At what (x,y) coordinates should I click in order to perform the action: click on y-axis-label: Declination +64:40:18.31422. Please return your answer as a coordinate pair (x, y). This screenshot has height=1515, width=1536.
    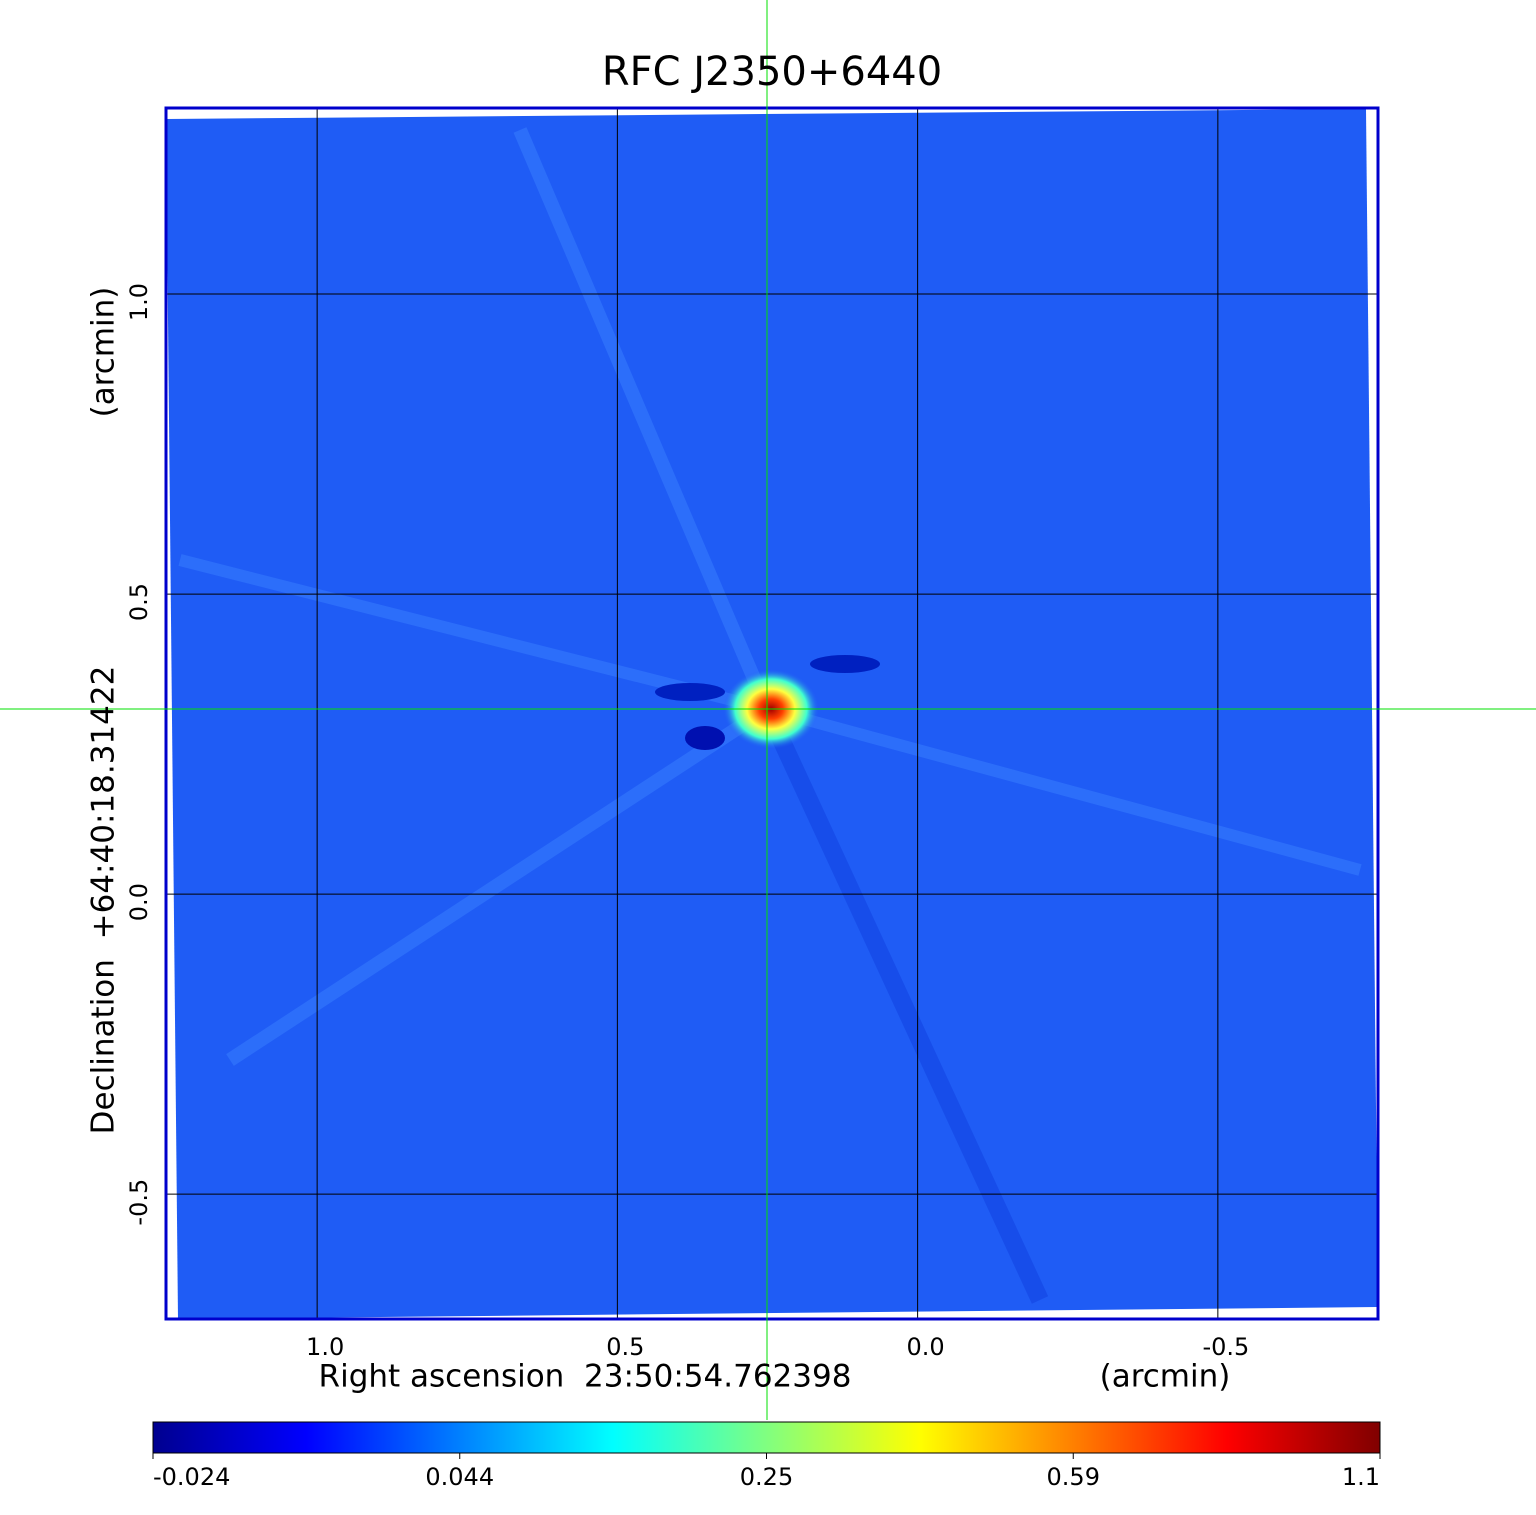
    Looking at the image, I should click on (104, 900).